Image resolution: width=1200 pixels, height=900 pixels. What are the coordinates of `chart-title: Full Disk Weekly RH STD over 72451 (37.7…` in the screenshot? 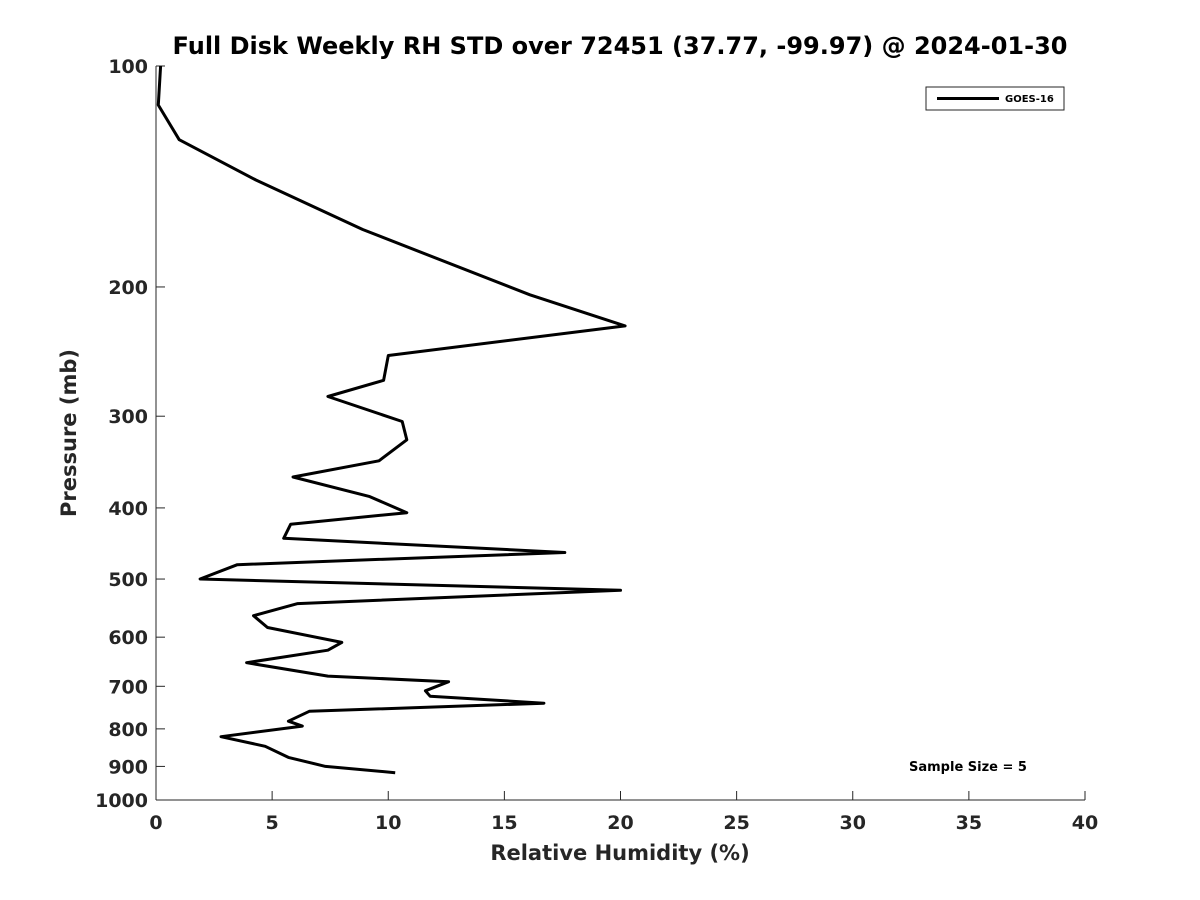 It's located at (620, 46).